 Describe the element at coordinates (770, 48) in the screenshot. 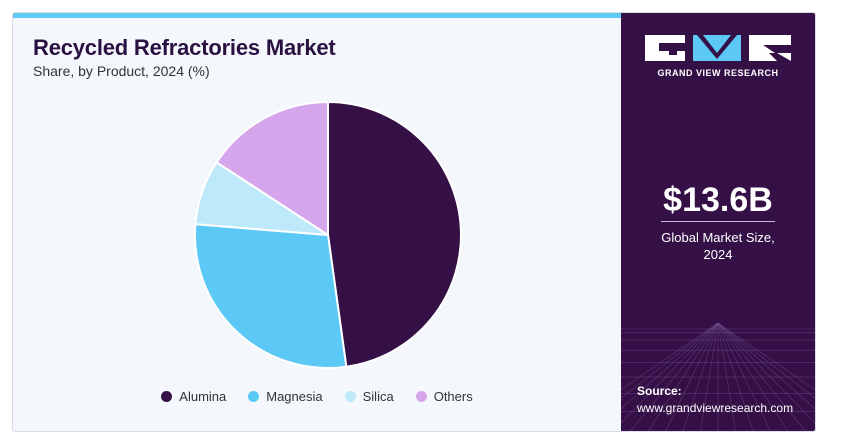

I see `logo-r-icon` at that location.